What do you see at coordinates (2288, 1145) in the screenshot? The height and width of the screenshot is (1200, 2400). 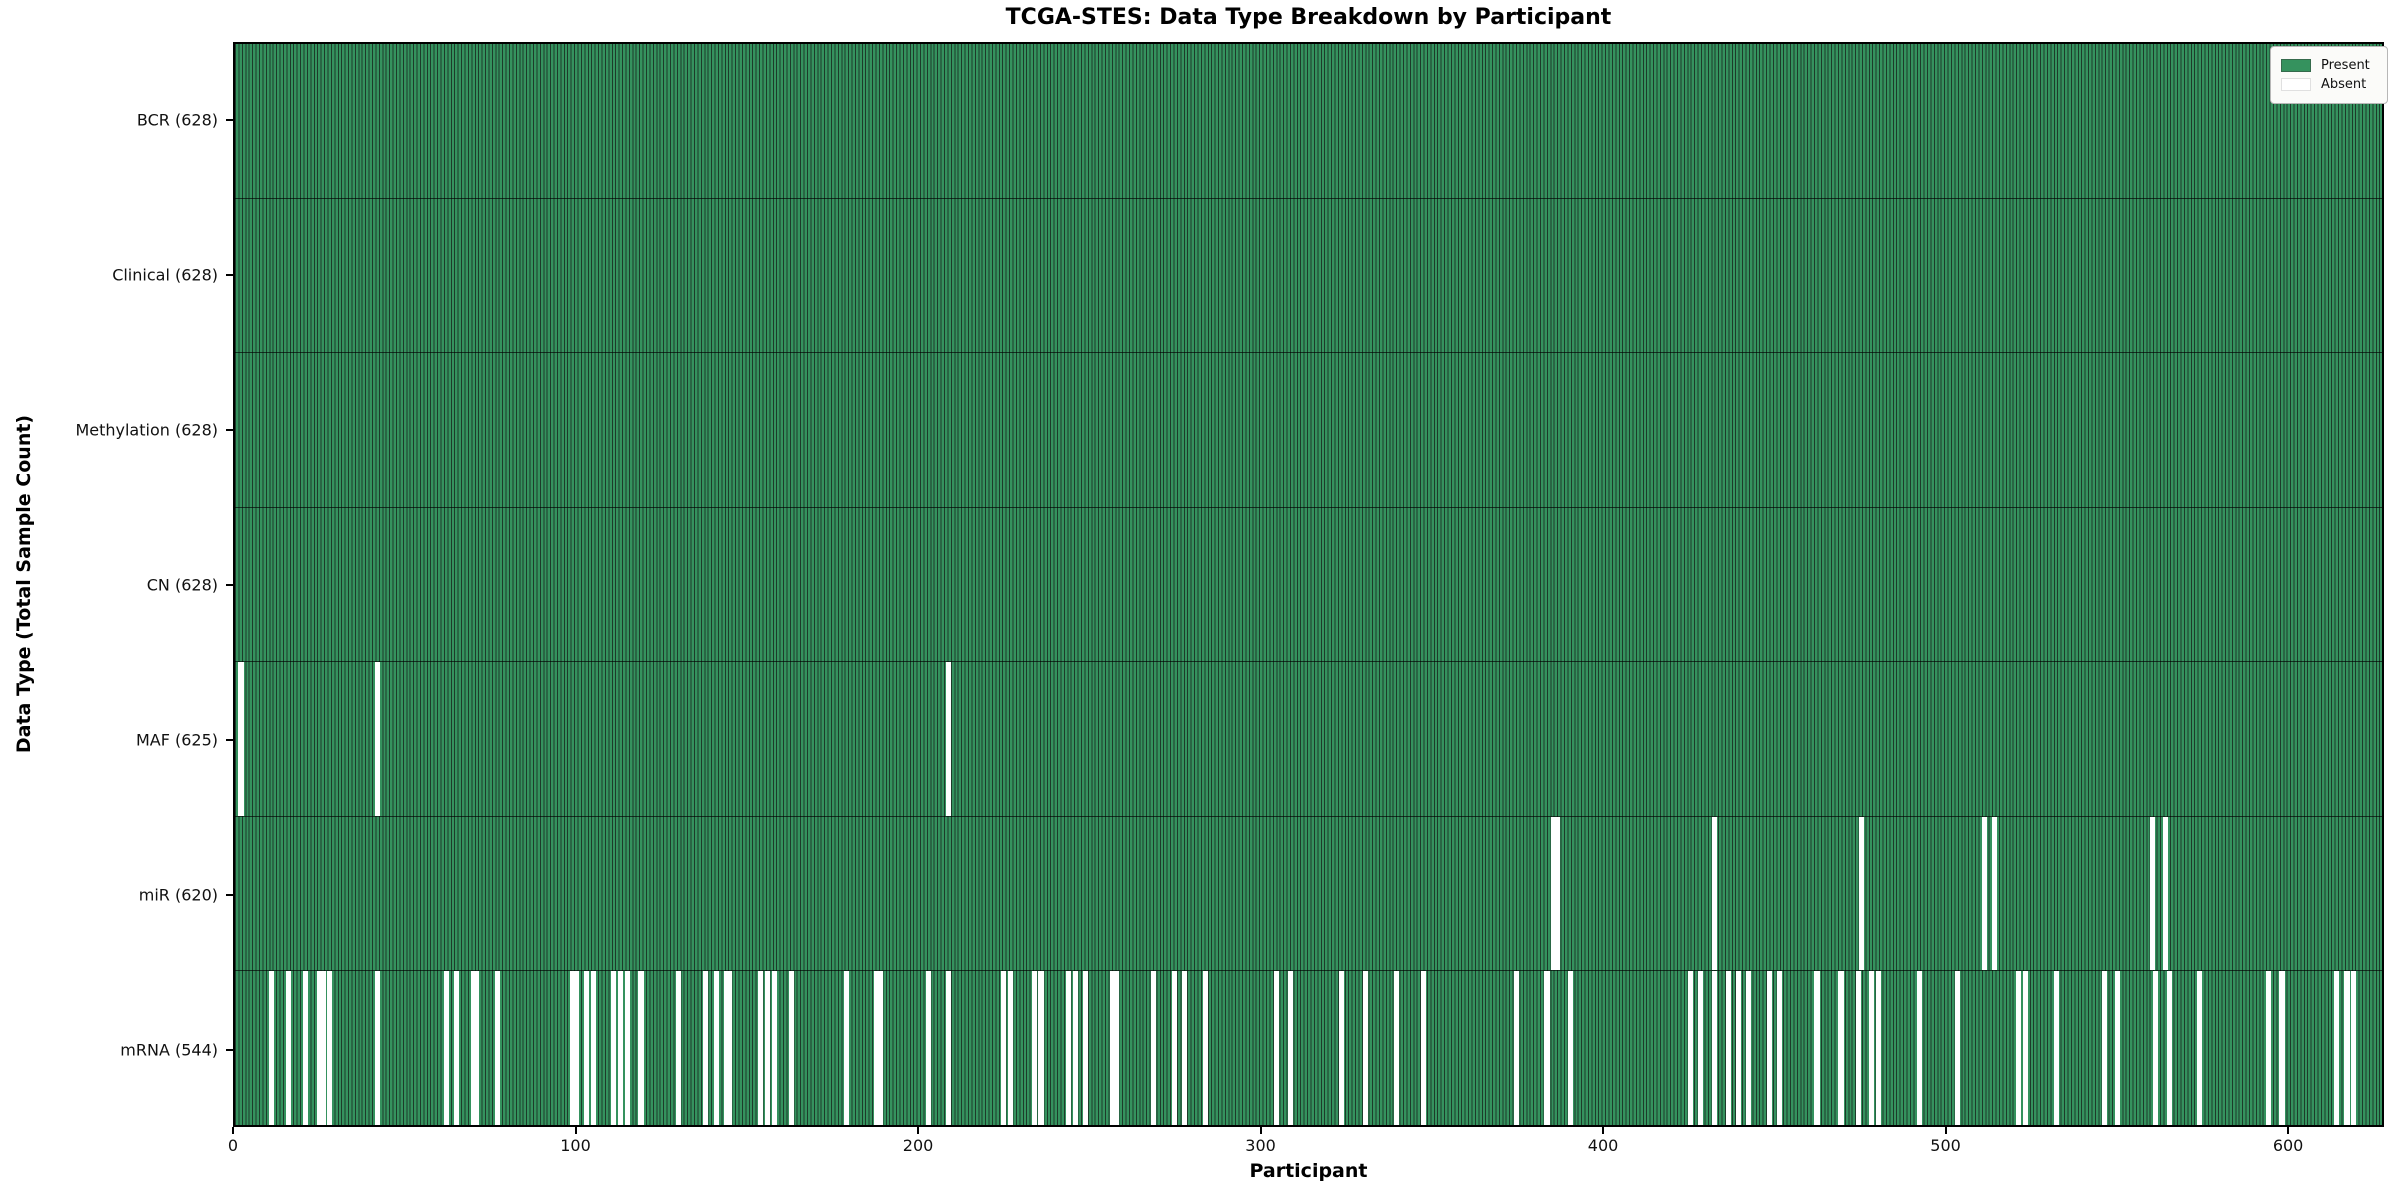 I see `xtick-label-600: 600` at bounding box center [2288, 1145].